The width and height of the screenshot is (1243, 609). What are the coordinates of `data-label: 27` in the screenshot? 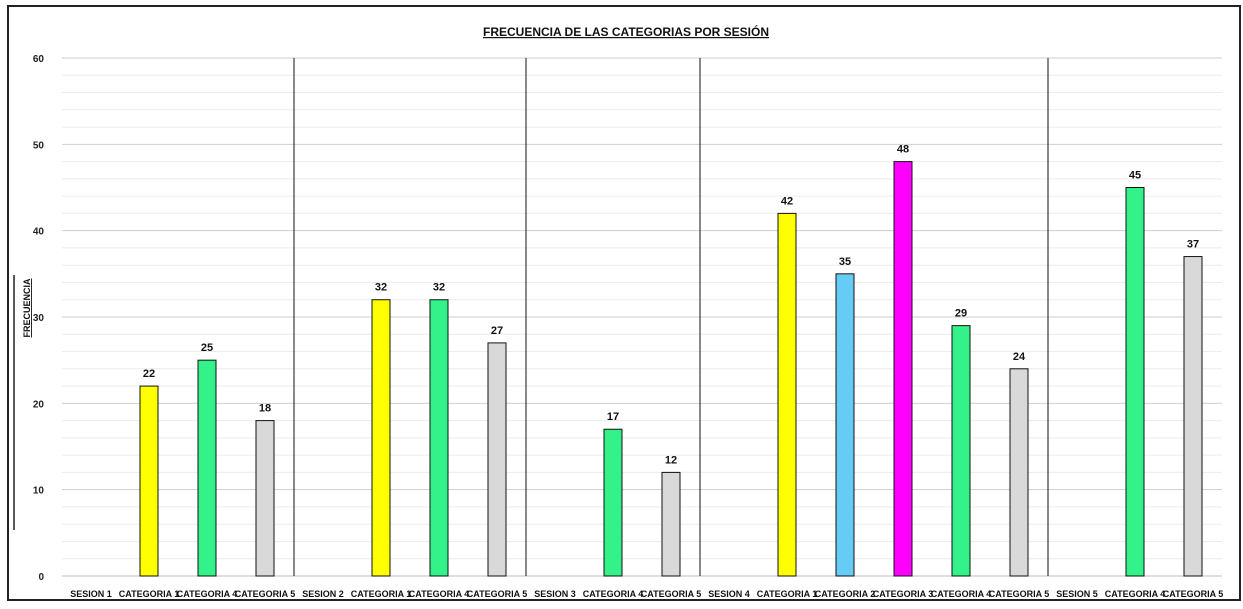 It's located at (497, 331).